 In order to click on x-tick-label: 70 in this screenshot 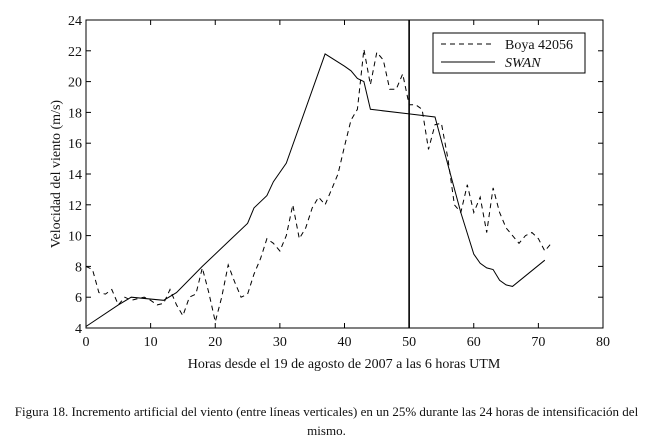, I will do `click(538, 342)`.